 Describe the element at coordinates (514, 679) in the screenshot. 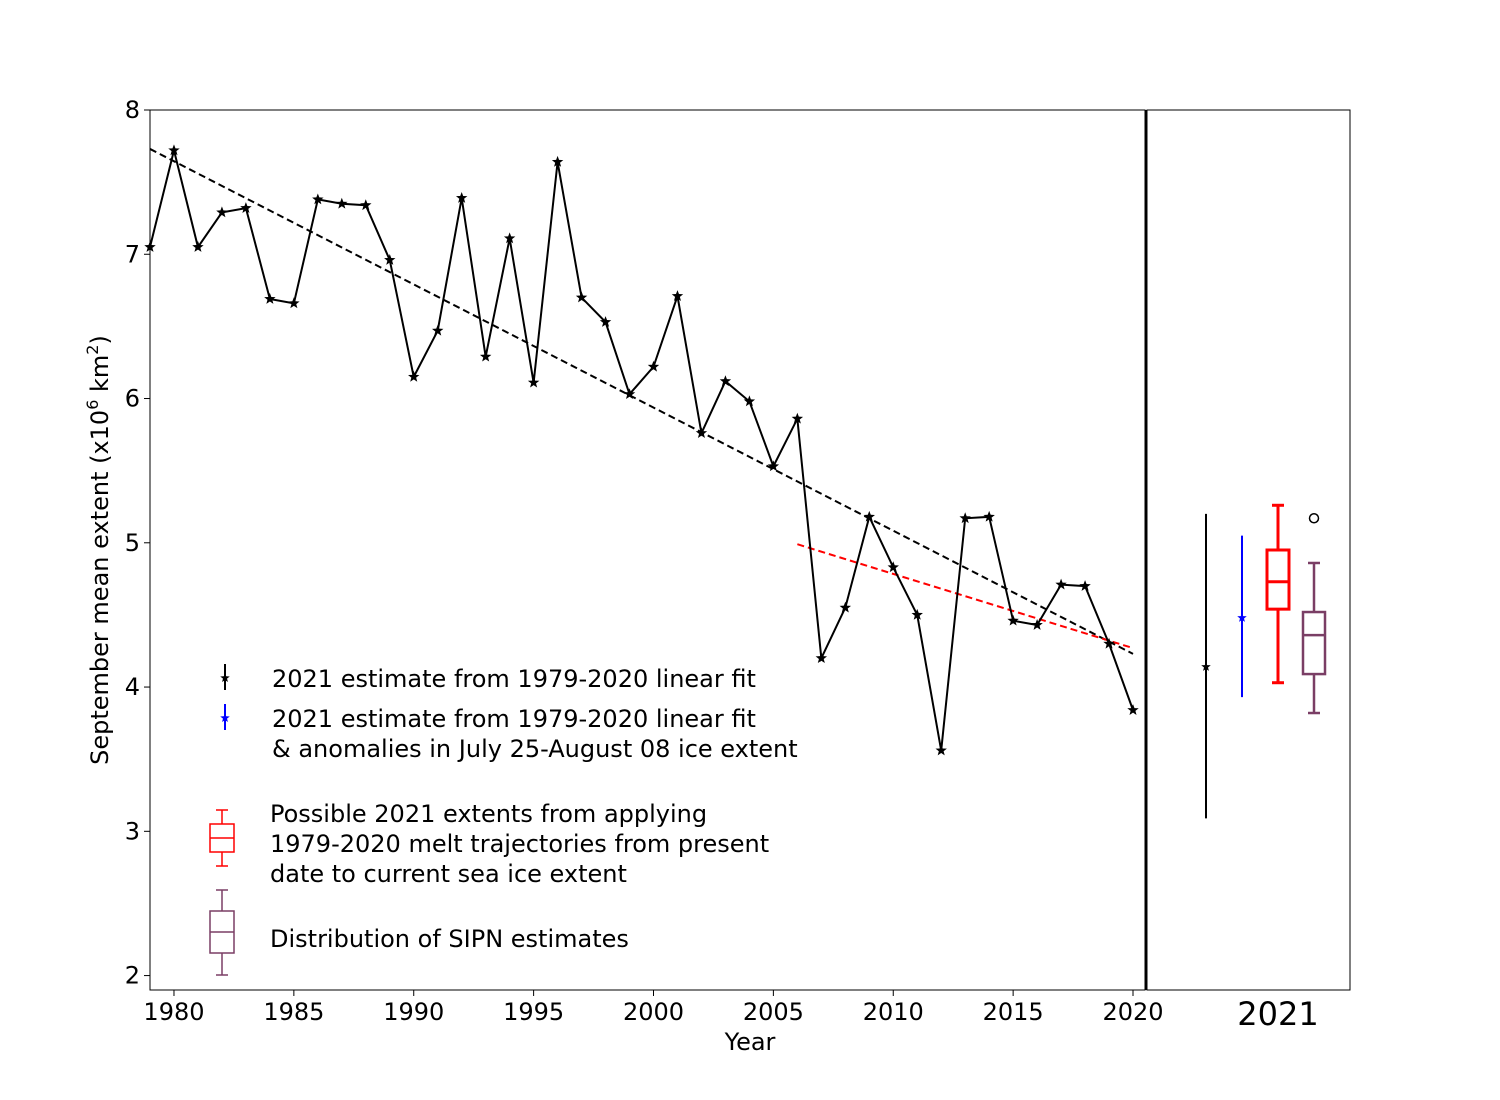

I see `legend-label-linear-fit: 2021 estimate from 1979-2020 linear fit` at that location.